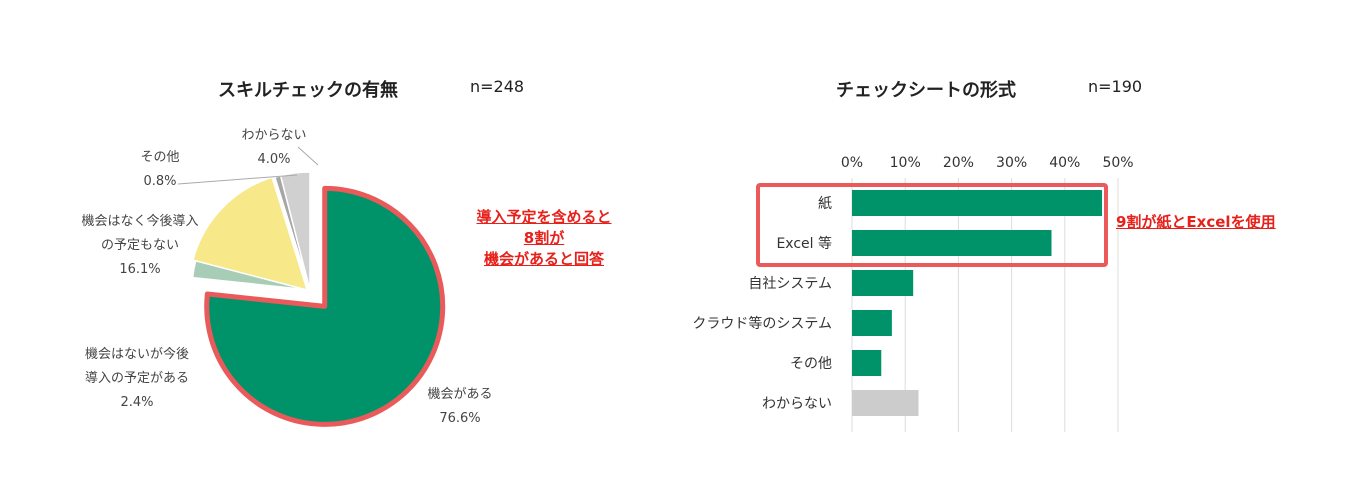  What do you see at coordinates (1011, 163) in the screenshot?
I see `bar-tick-label-3: 30%` at bounding box center [1011, 163].